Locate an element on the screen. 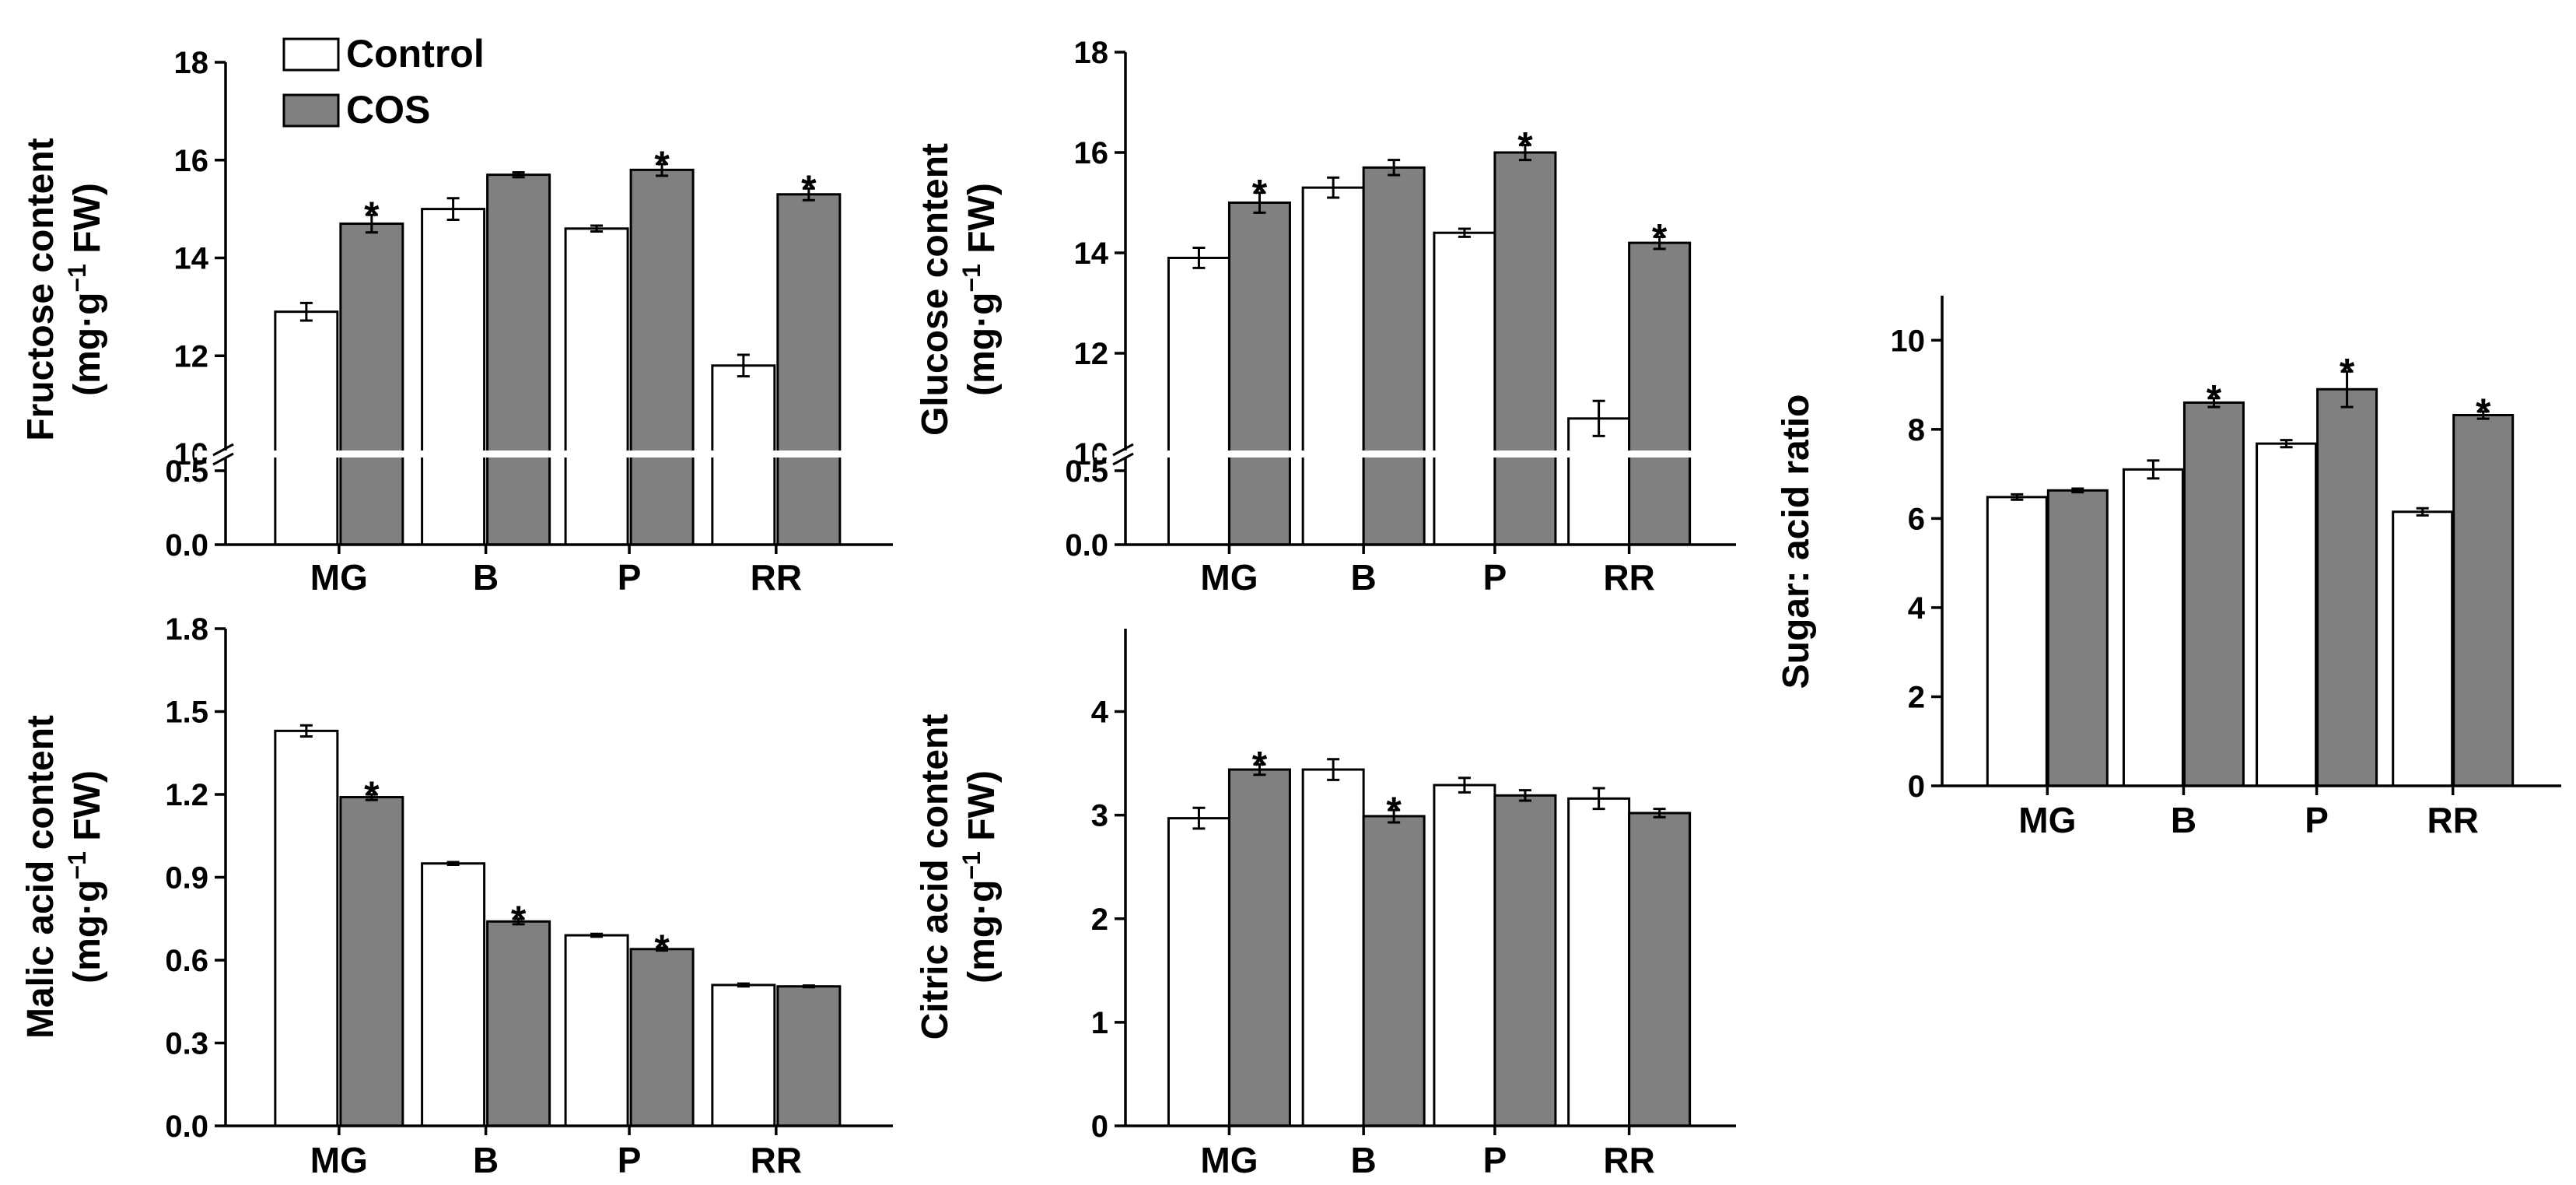  y-tick-label: 6 is located at coordinates (1917, 519).